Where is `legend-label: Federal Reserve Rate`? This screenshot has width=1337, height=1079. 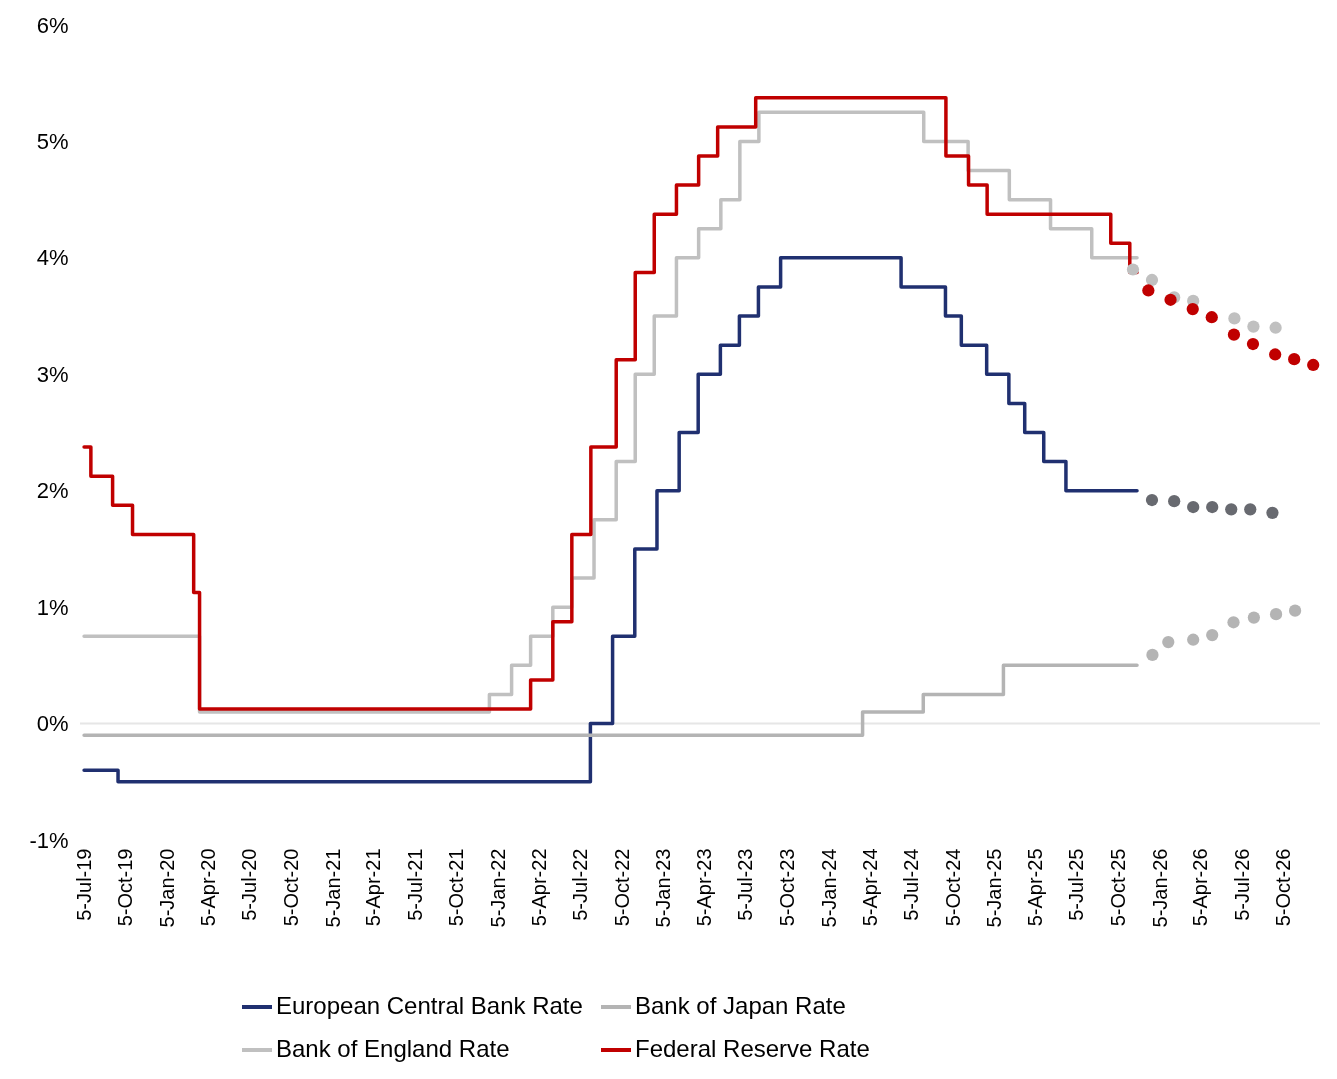 legend-label: Federal Reserve Rate is located at coordinates (752, 1048).